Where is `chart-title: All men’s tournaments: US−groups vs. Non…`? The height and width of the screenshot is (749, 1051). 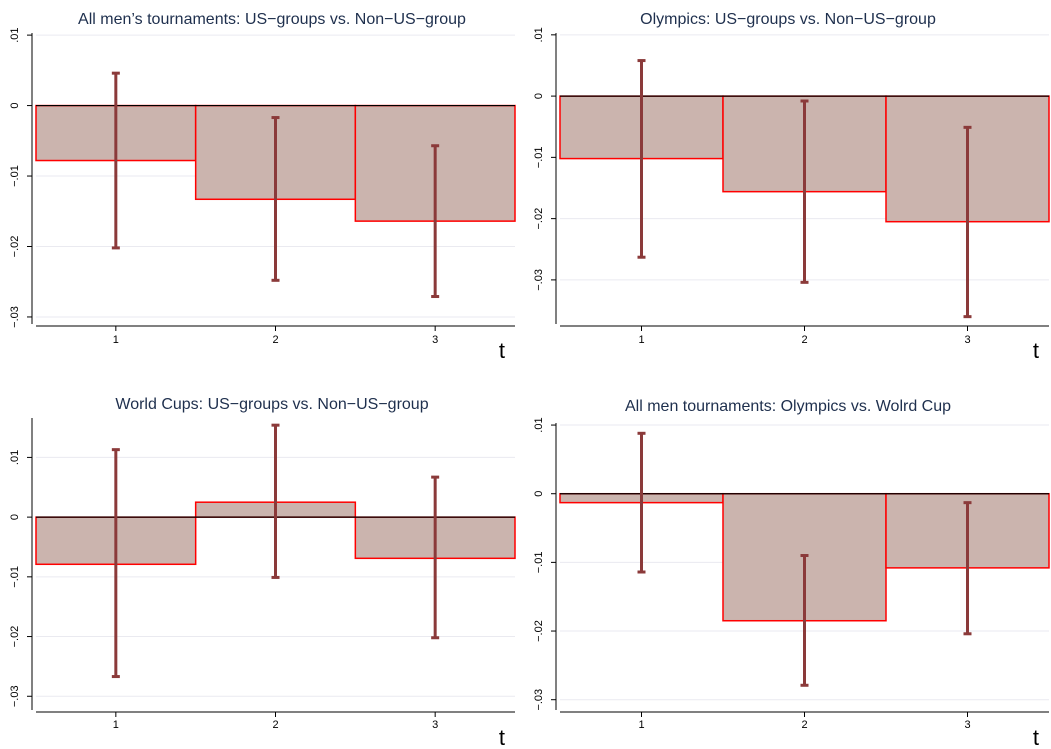
chart-title: All men’s tournaments: US−groups vs. Non… is located at coordinates (272, 19).